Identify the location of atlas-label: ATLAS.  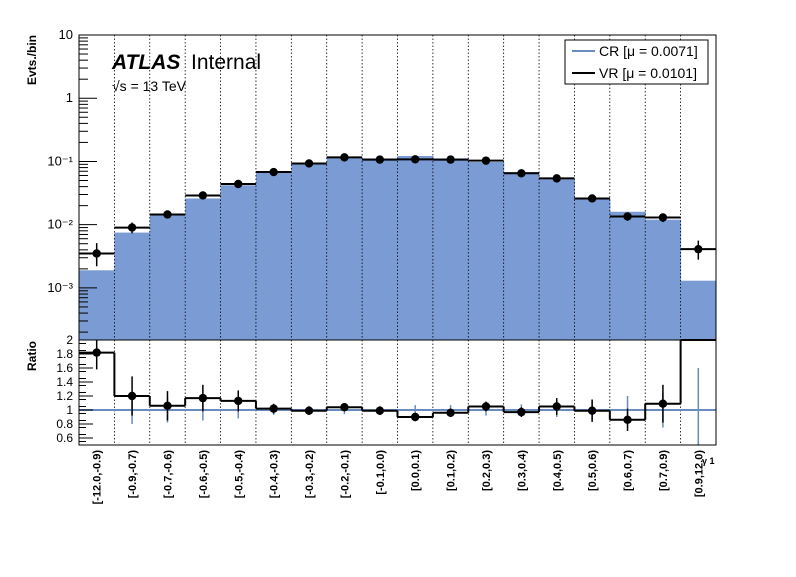
(145, 62).